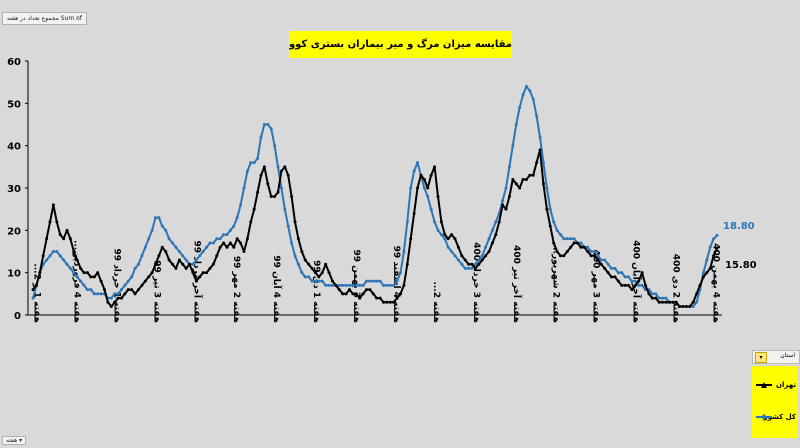 This screenshot has width=800, height=448. I want to click on x-tick-label: هفته 2 مهر 99, so click(236, 289).